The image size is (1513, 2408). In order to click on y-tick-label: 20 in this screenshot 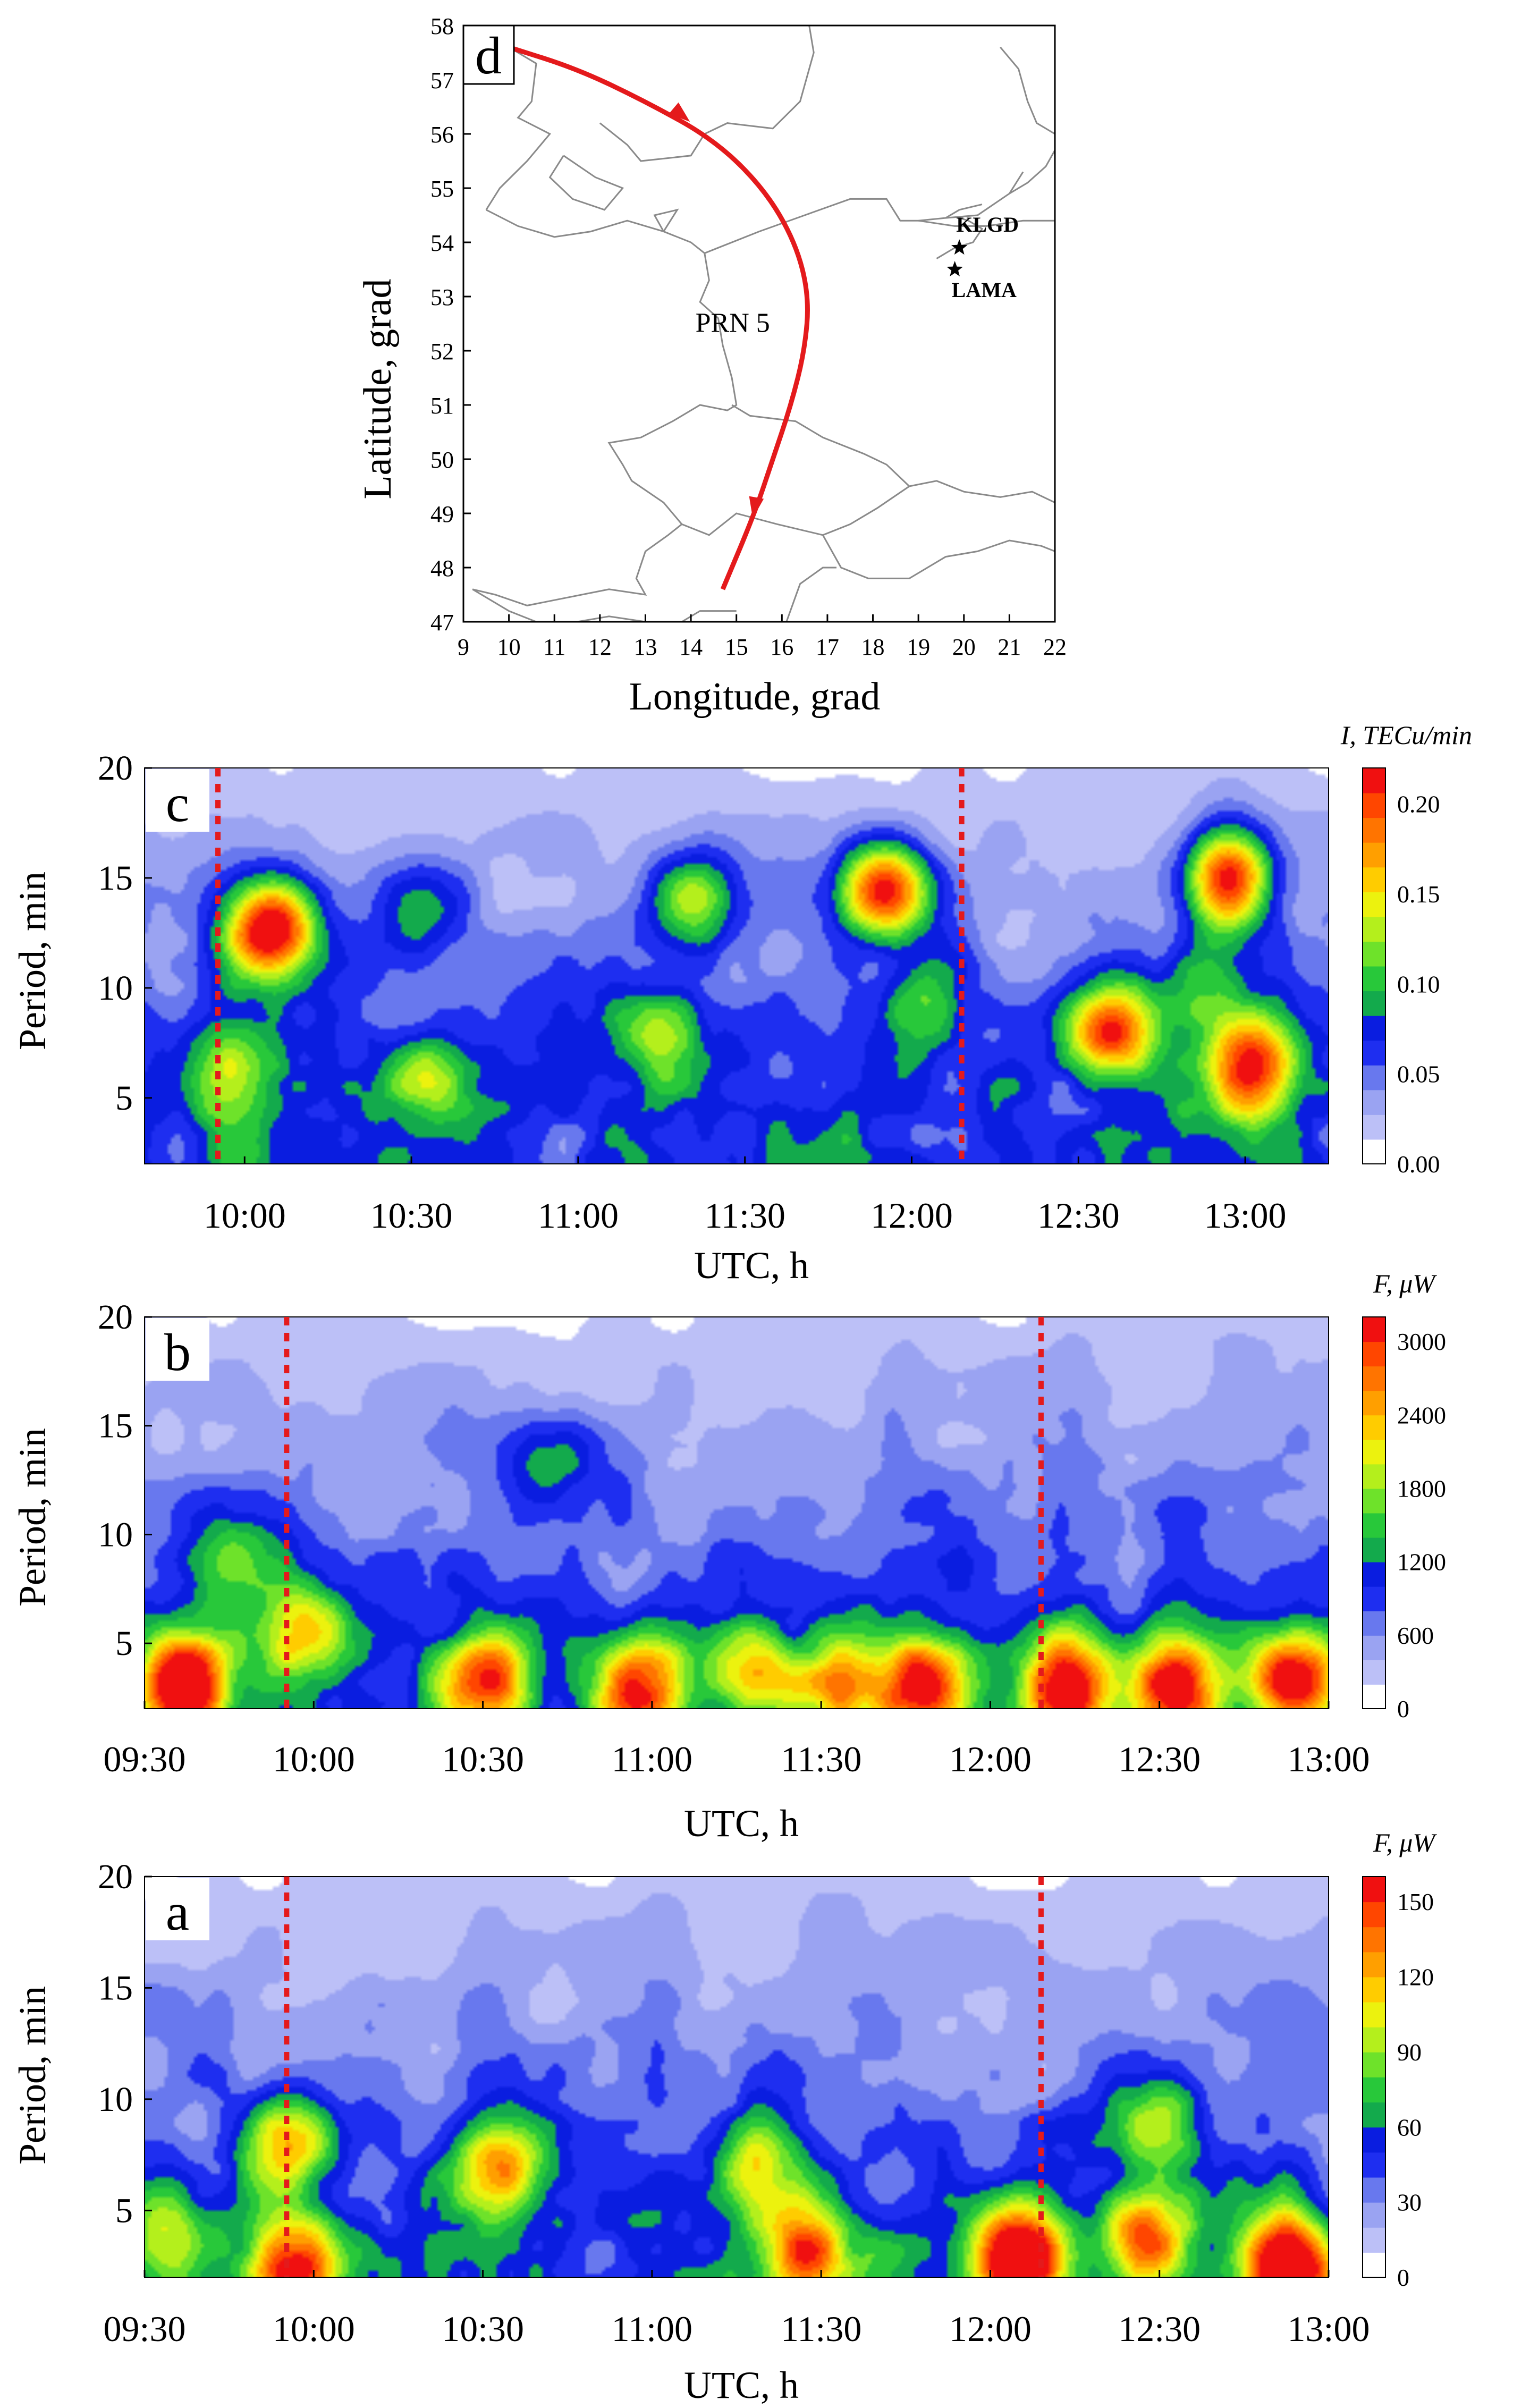, I will do `click(115, 1876)`.